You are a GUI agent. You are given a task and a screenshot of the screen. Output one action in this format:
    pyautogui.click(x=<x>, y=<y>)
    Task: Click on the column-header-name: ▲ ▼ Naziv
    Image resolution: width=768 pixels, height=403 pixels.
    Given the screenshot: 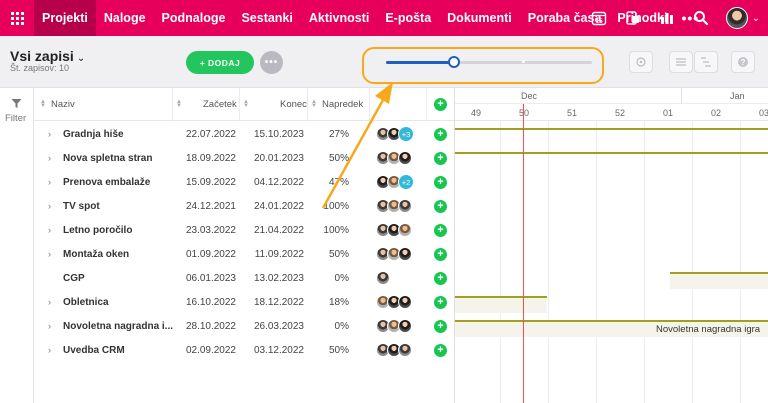 What is the action you would take?
    pyautogui.click(x=103, y=104)
    